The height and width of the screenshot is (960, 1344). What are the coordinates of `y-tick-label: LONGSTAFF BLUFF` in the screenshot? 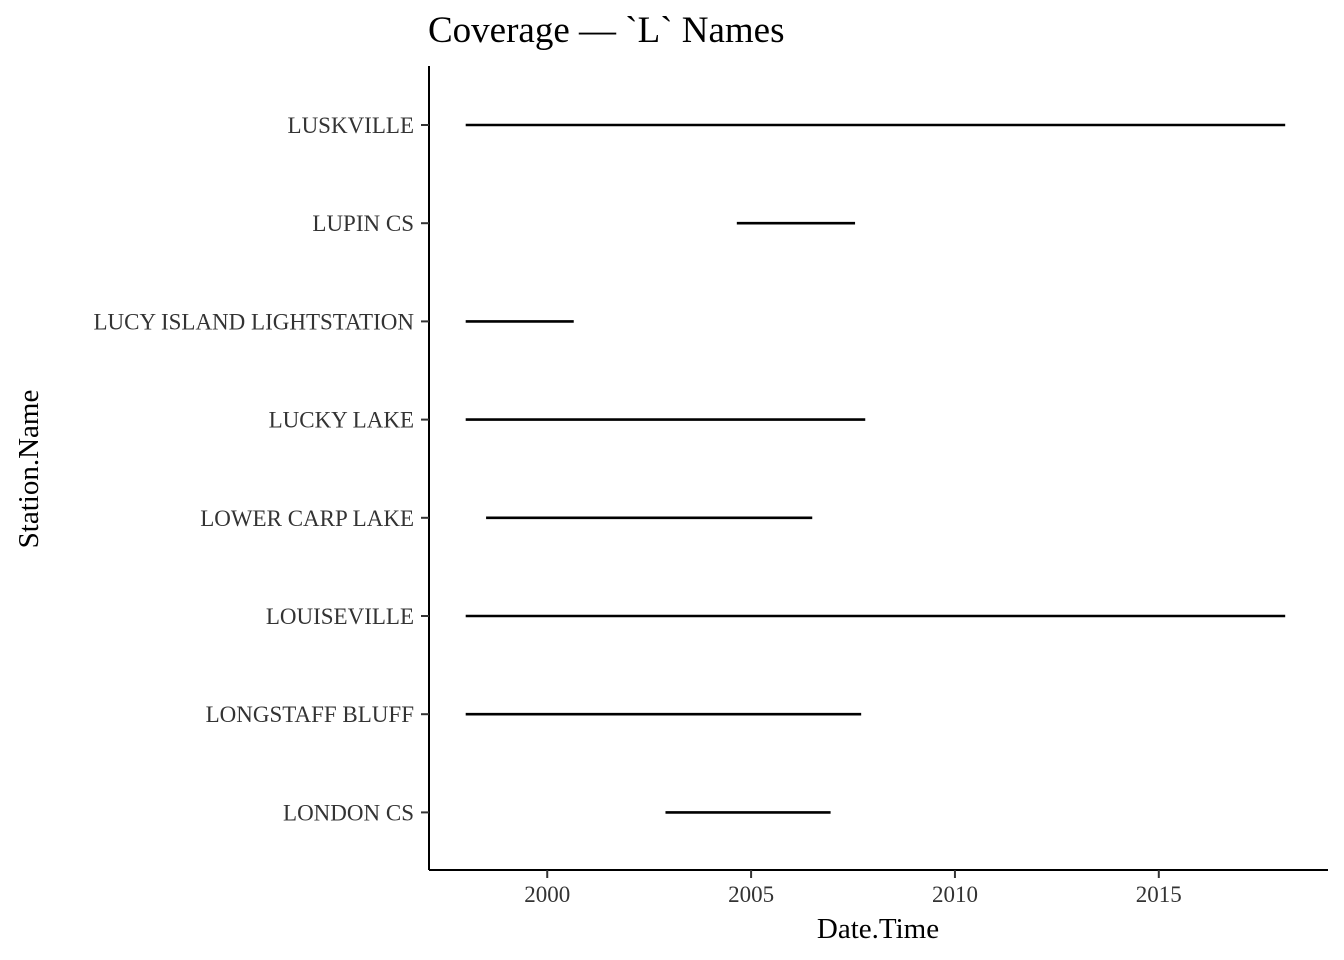 It's located at (310, 714).